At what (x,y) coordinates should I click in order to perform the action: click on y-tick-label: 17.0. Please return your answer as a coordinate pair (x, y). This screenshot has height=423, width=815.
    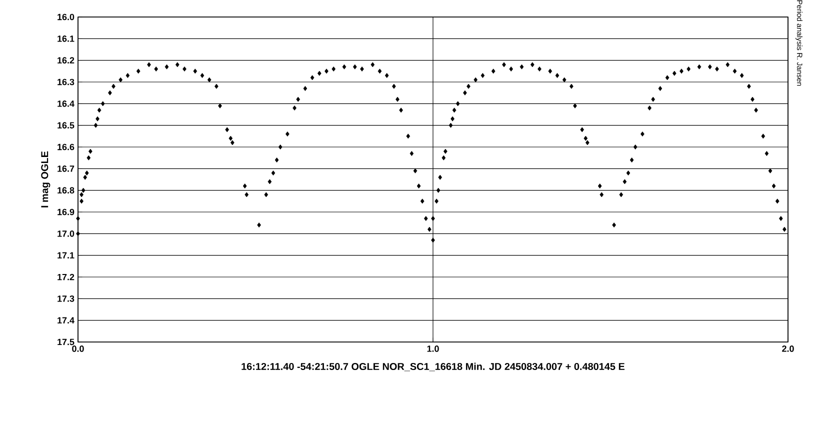
    Looking at the image, I should click on (66, 233).